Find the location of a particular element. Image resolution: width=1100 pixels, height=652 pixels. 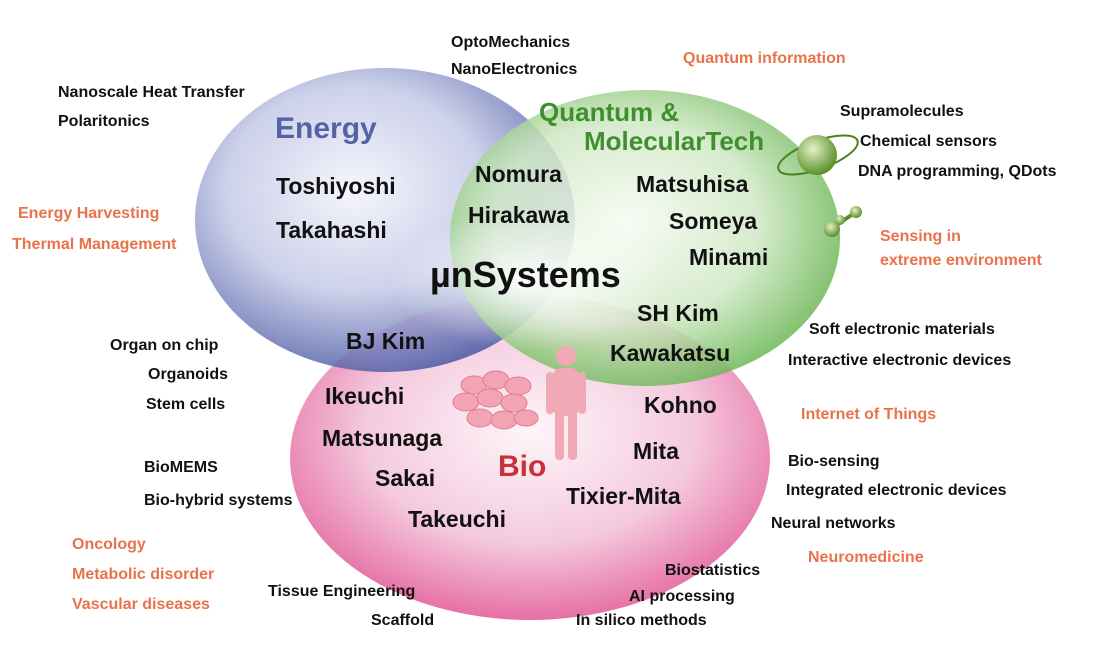

topic-in-silico: In silico methods is located at coordinates (641, 620).